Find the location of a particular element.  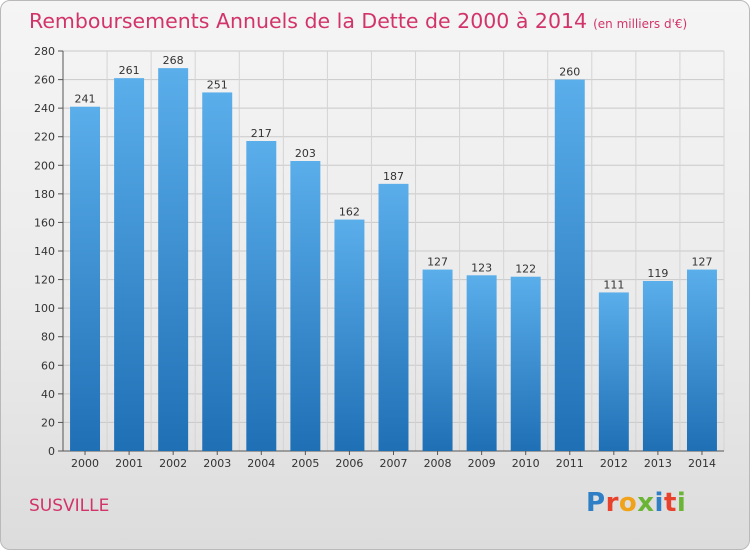

logo-letter: x is located at coordinates (646, 503).